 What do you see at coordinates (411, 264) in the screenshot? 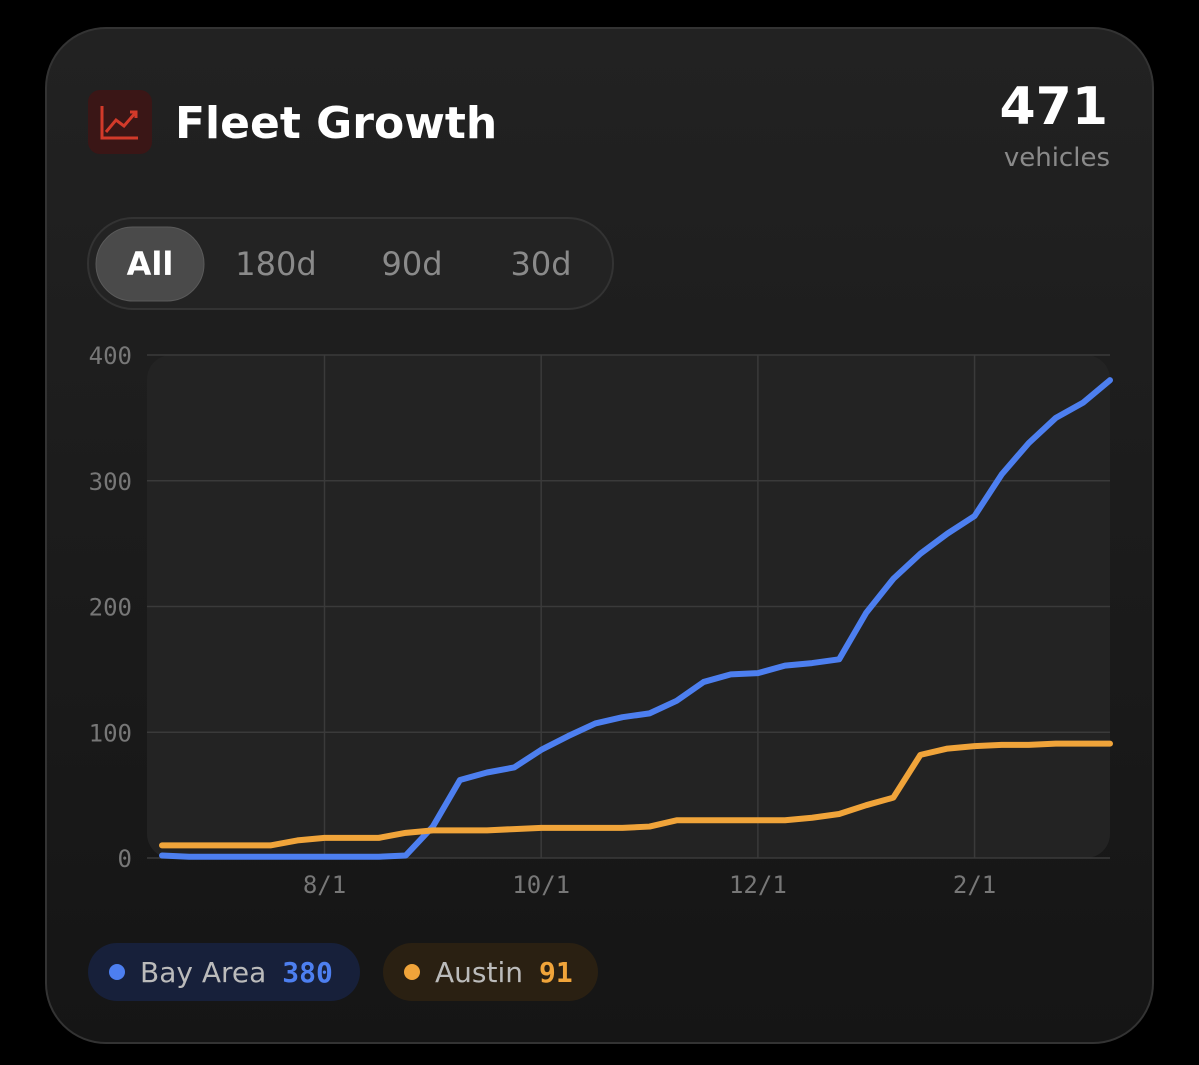
I see `tab: 90d` at bounding box center [411, 264].